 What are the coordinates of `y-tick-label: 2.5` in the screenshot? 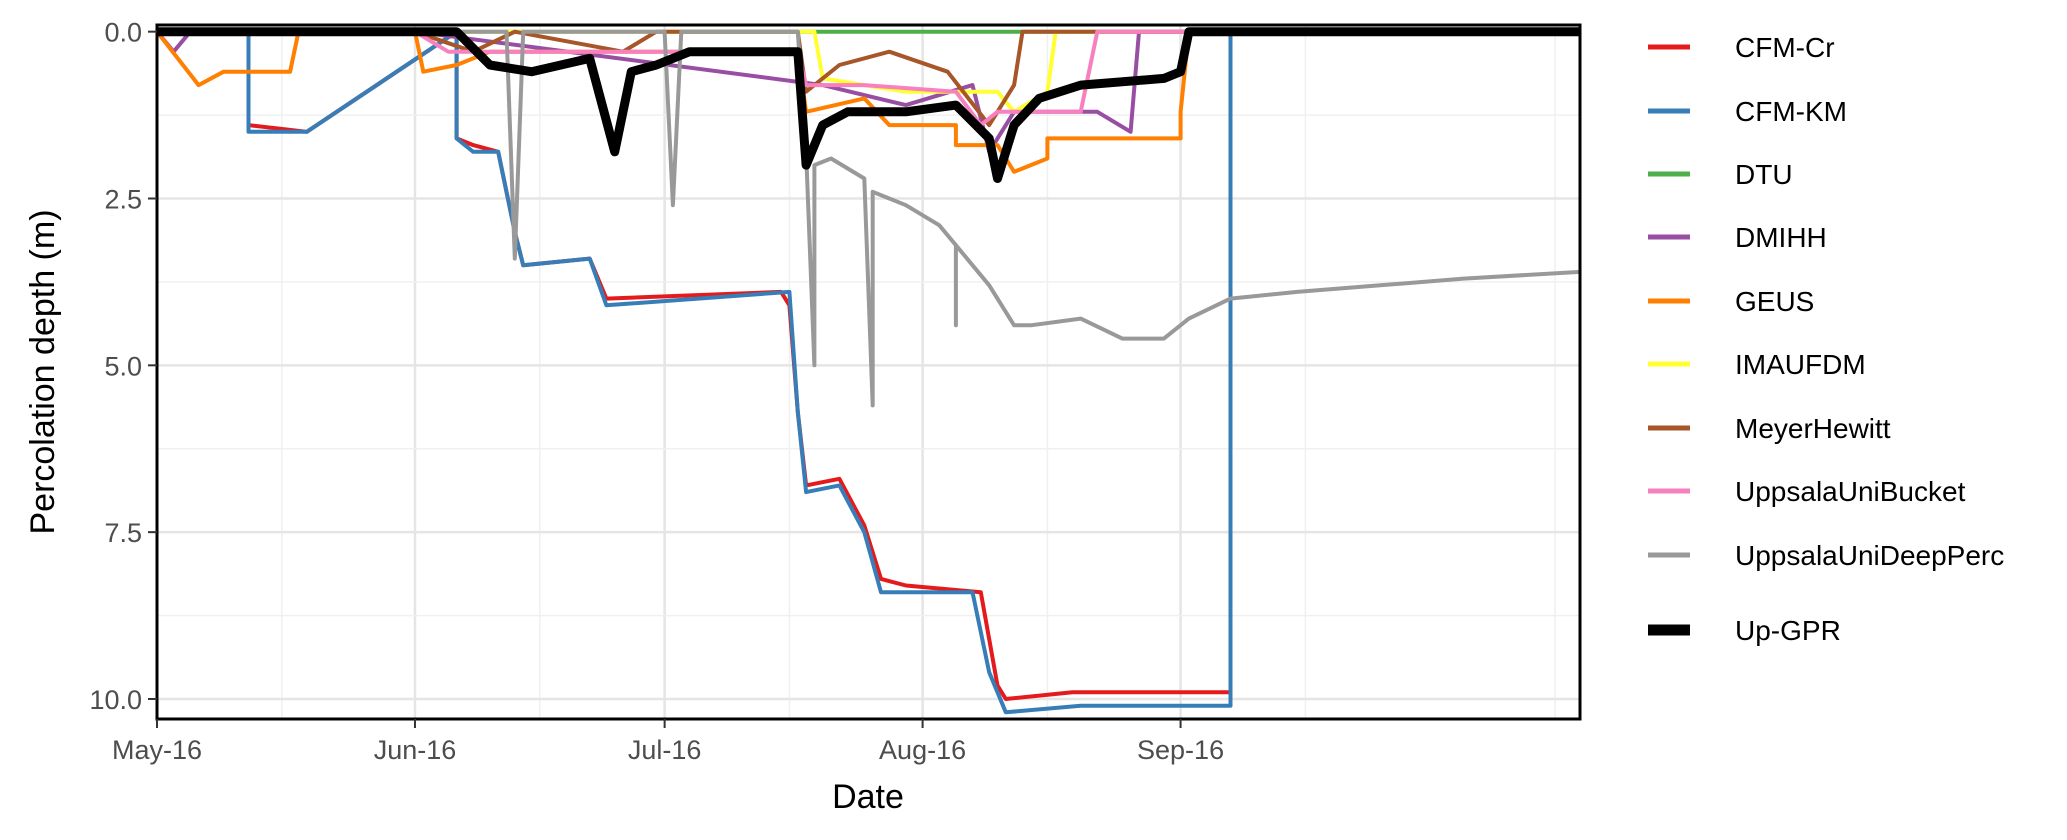 It's located at (123, 200).